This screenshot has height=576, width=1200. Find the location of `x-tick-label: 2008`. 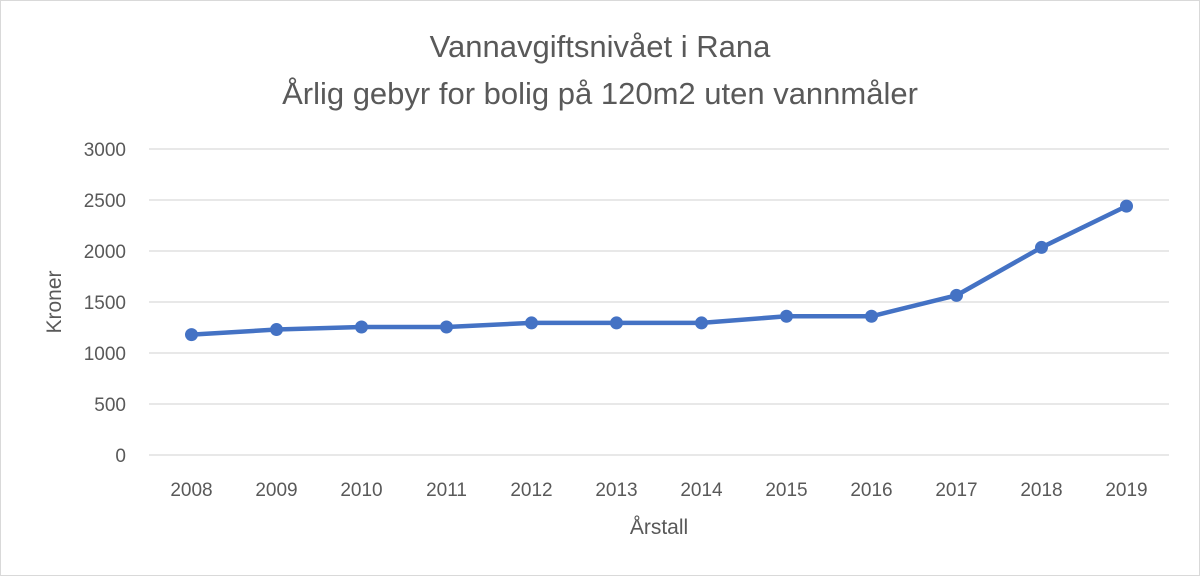

x-tick-label: 2008 is located at coordinates (191, 490).